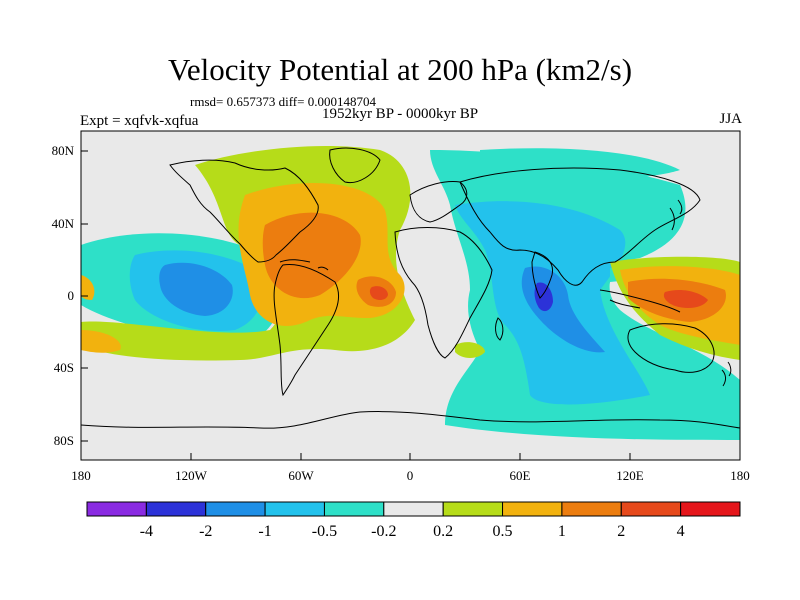 The width and height of the screenshot is (800, 600). What do you see at coordinates (264, 531) in the screenshot?
I see `colorbar-label: -1` at bounding box center [264, 531].